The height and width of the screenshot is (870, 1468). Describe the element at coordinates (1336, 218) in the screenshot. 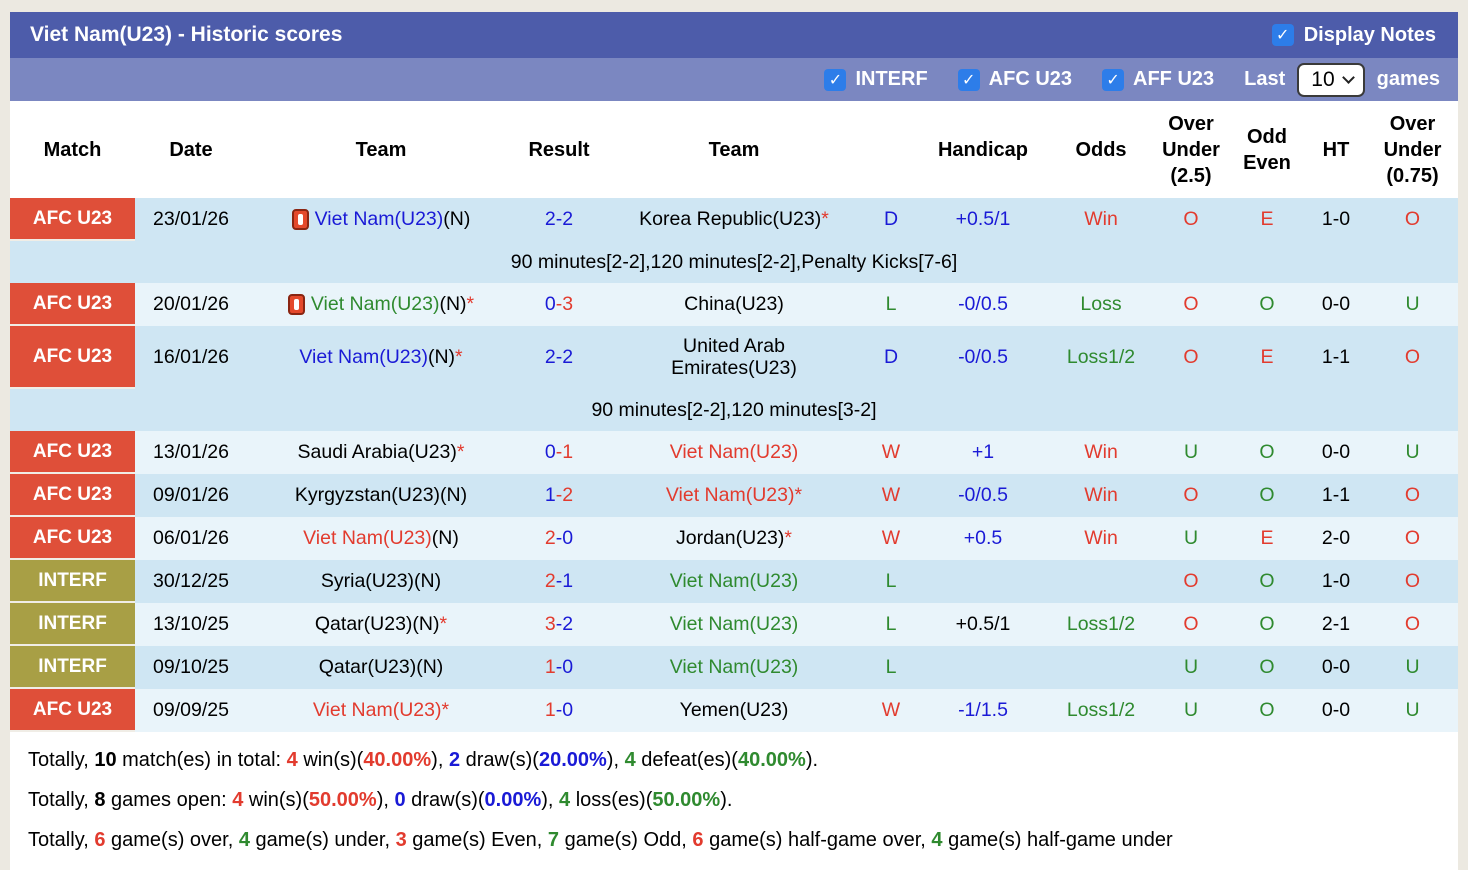

I see `ht-score-text: 1-0` at that location.